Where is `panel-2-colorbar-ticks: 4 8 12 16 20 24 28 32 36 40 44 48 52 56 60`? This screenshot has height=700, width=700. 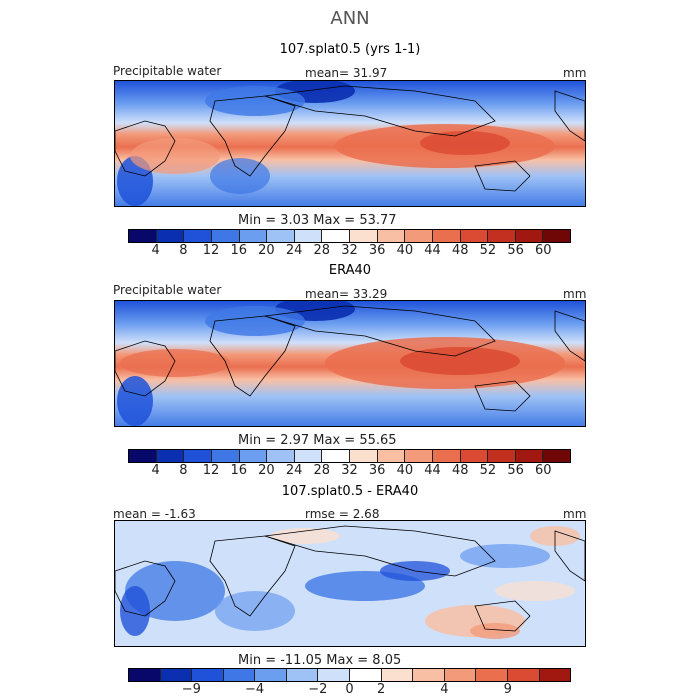
panel-2-colorbar-ticks: 4 8 12 16 20 24 28 32 36 40 44 48 52 56 60 is located at coordinates (349, 471).